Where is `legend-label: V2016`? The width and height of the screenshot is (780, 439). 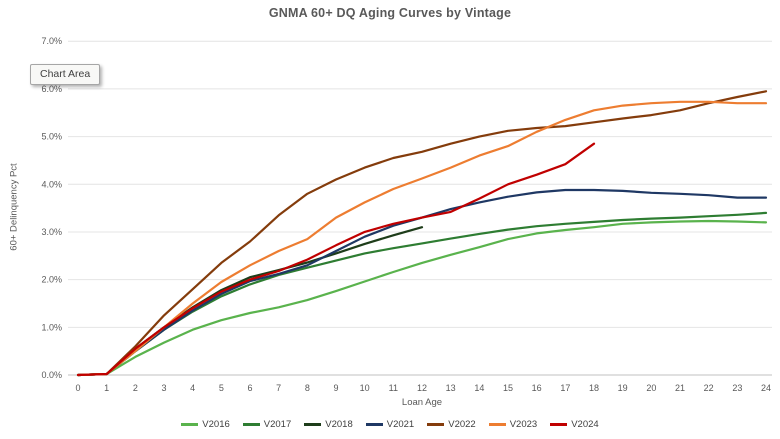
legend-label: V2016 is located at coordinates (216, 424).